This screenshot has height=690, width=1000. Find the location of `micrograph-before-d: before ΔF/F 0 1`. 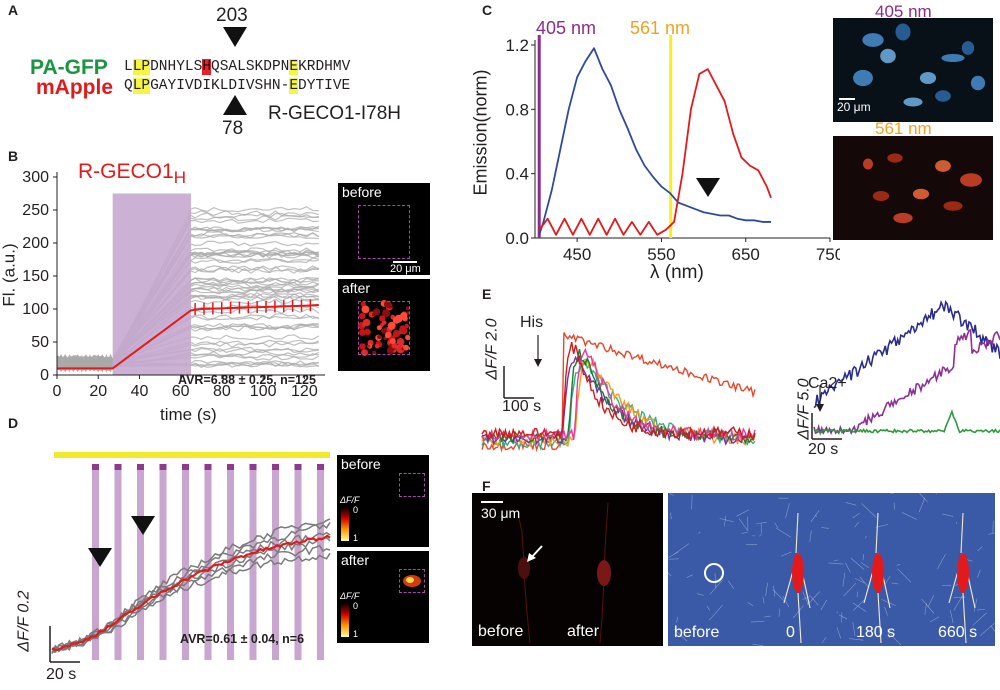

micrograph-before-d: before ΔF/F 0 1 is located at coordinates (383, 501).